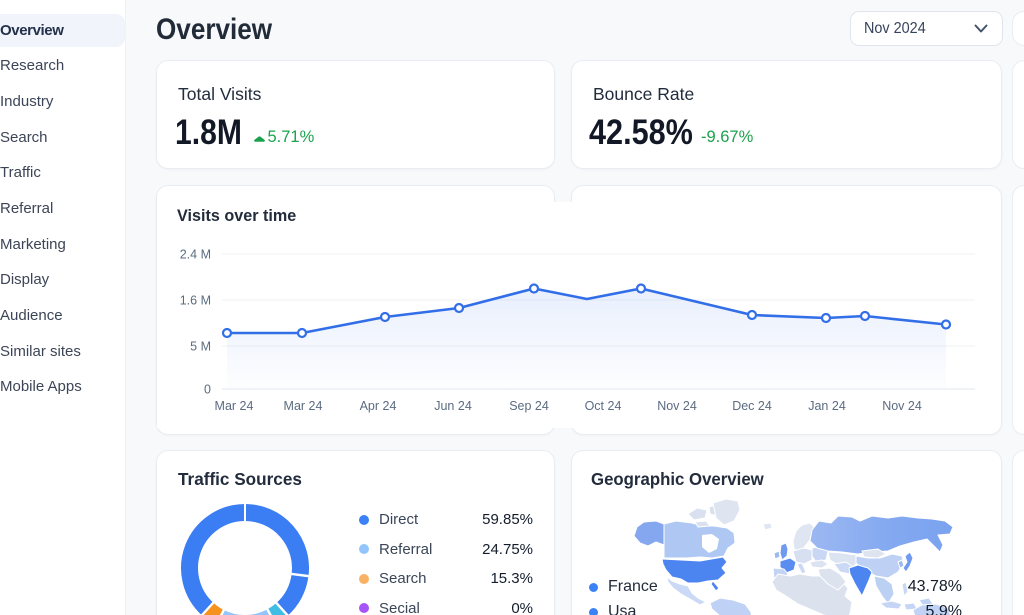 Image resolution: width=1024 pixels, height=615 pixels. I want to click on svg-text: 0, so click(207, 390).